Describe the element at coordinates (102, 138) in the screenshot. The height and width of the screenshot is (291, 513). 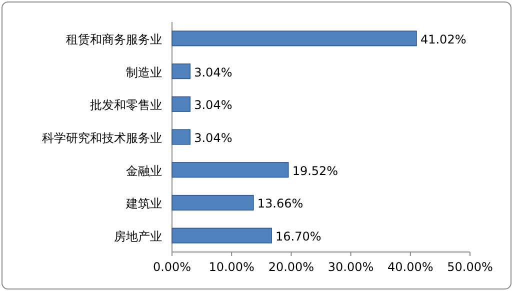
I see `y-tick-label: 科学研究和技术服务业` at that location.